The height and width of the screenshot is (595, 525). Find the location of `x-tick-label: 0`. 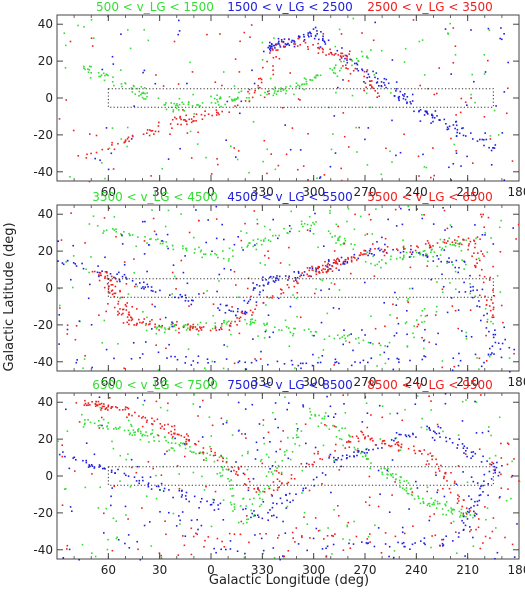

x-tick-label: 0 is located at coordinates (211, 570).